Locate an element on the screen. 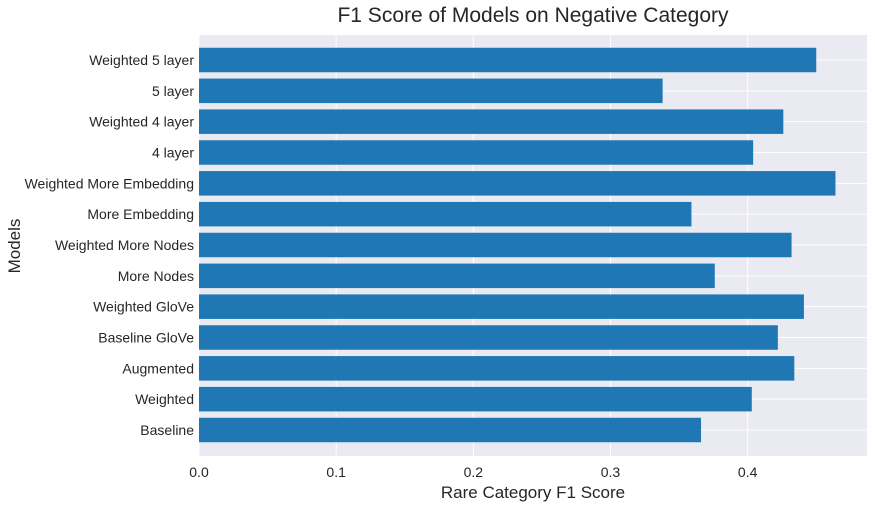 The image size is (875, 506). x-tick-label: 0.4 is located at coordinates (748, 472).